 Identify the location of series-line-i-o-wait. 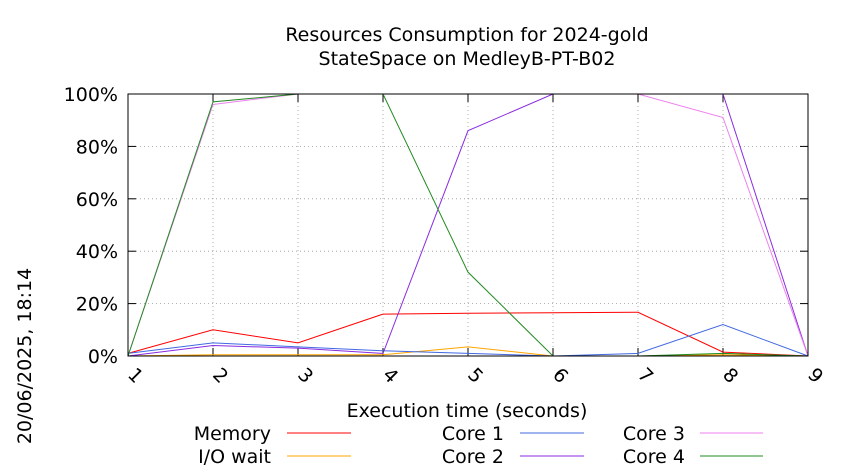
(468, 351).